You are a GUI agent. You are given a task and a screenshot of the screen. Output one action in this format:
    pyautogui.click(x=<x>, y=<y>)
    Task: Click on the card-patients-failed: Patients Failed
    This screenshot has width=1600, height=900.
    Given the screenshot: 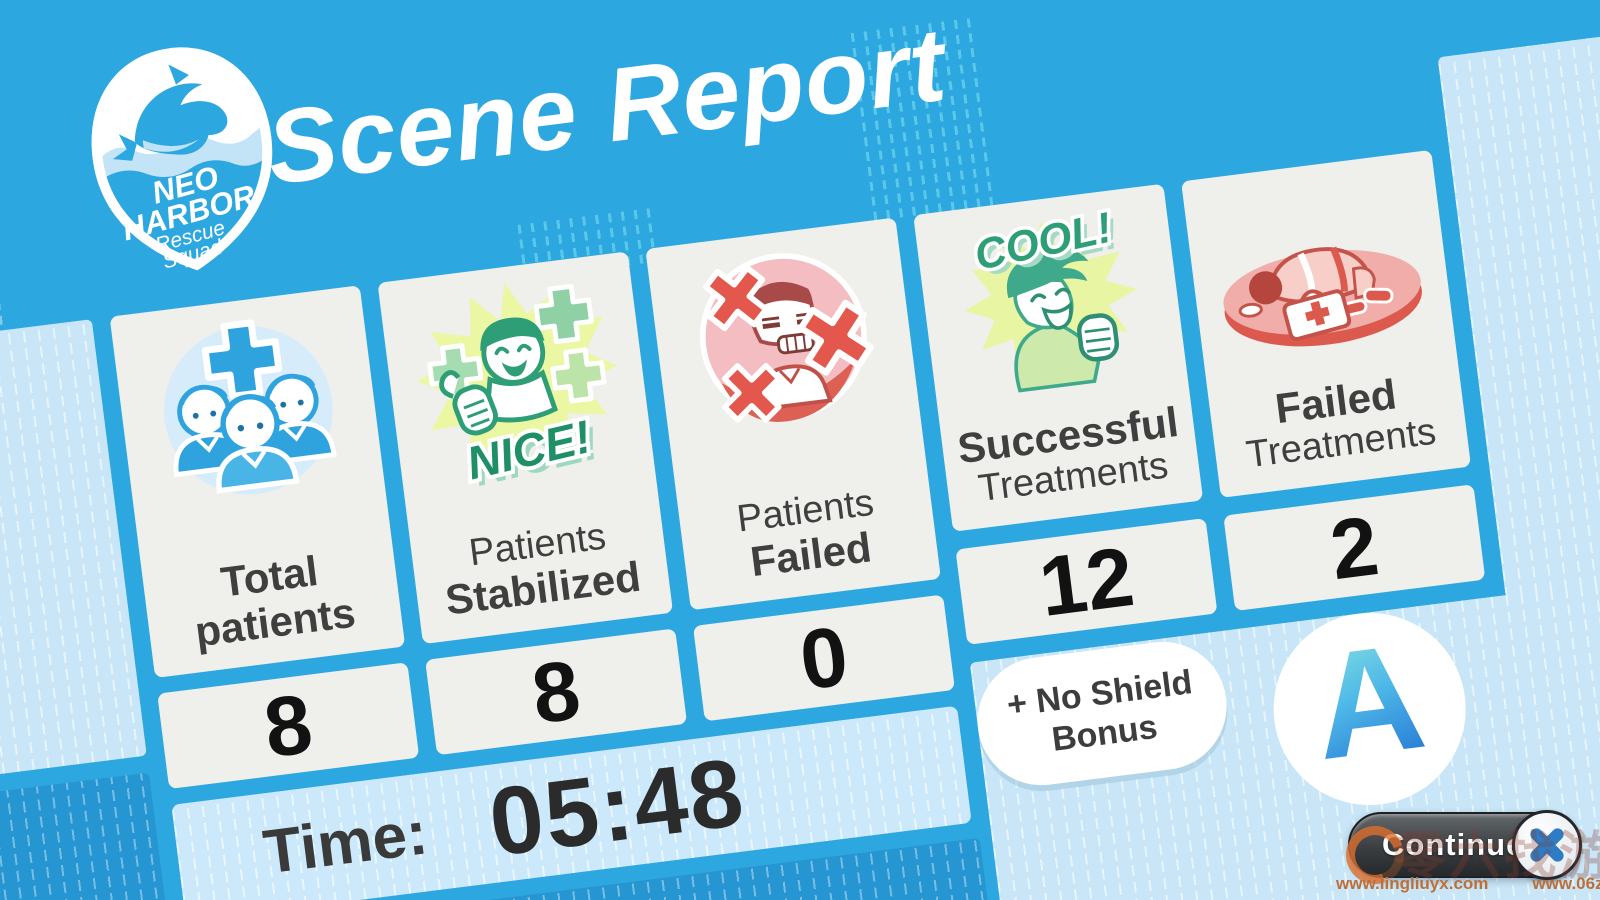 What is the action you would take?
    pyautogui.click(x=793, y=414)
    